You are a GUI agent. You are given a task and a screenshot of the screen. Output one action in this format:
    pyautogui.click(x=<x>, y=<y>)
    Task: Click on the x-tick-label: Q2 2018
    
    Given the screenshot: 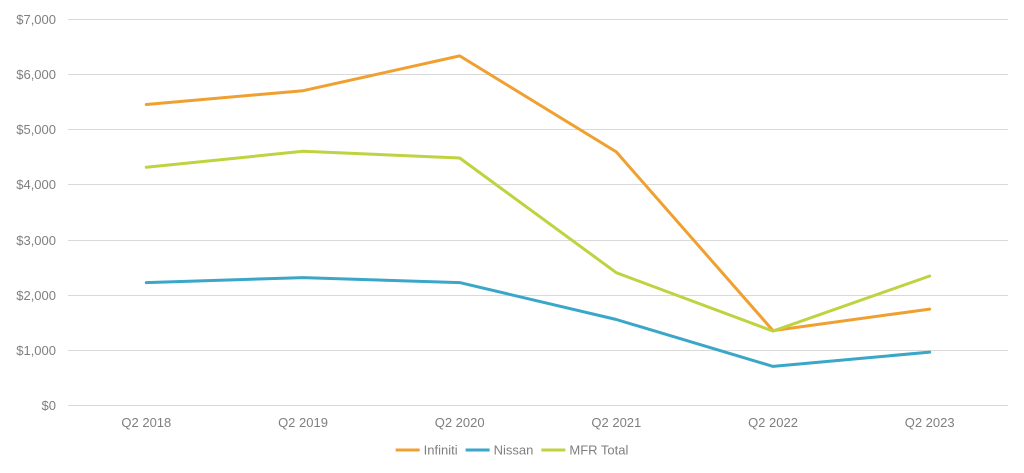 What is the action you would take?
    pyautogui.click(x=146, y=422)
    